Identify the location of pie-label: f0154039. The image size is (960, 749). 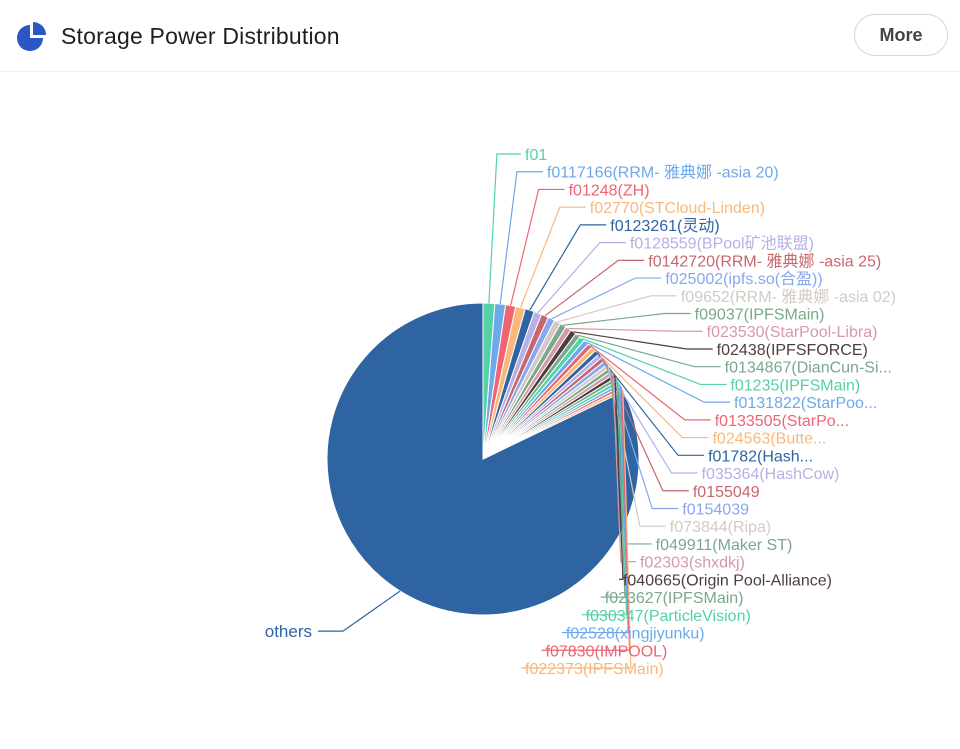
(715, 509).